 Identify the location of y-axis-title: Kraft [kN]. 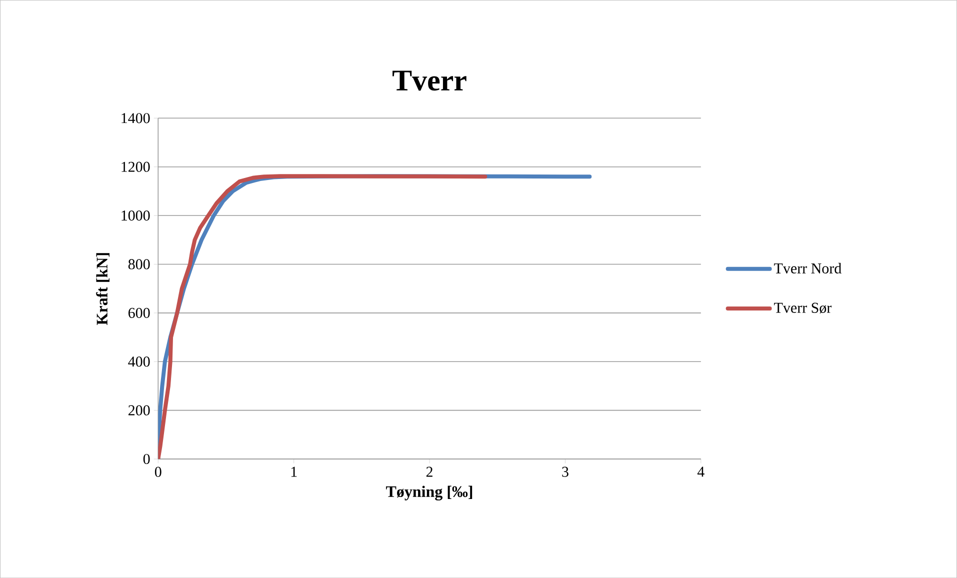
(103, 289).